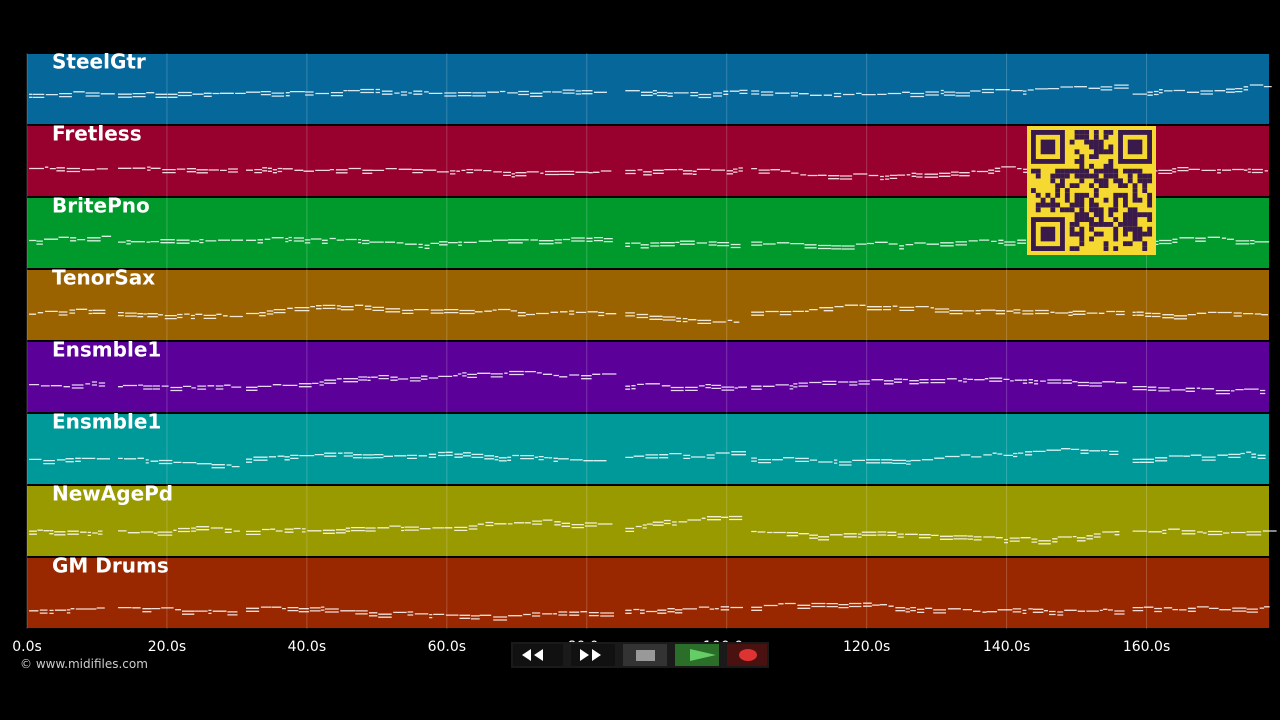  I want to click on time-tick-label: 120.0s, so click(866, 647).